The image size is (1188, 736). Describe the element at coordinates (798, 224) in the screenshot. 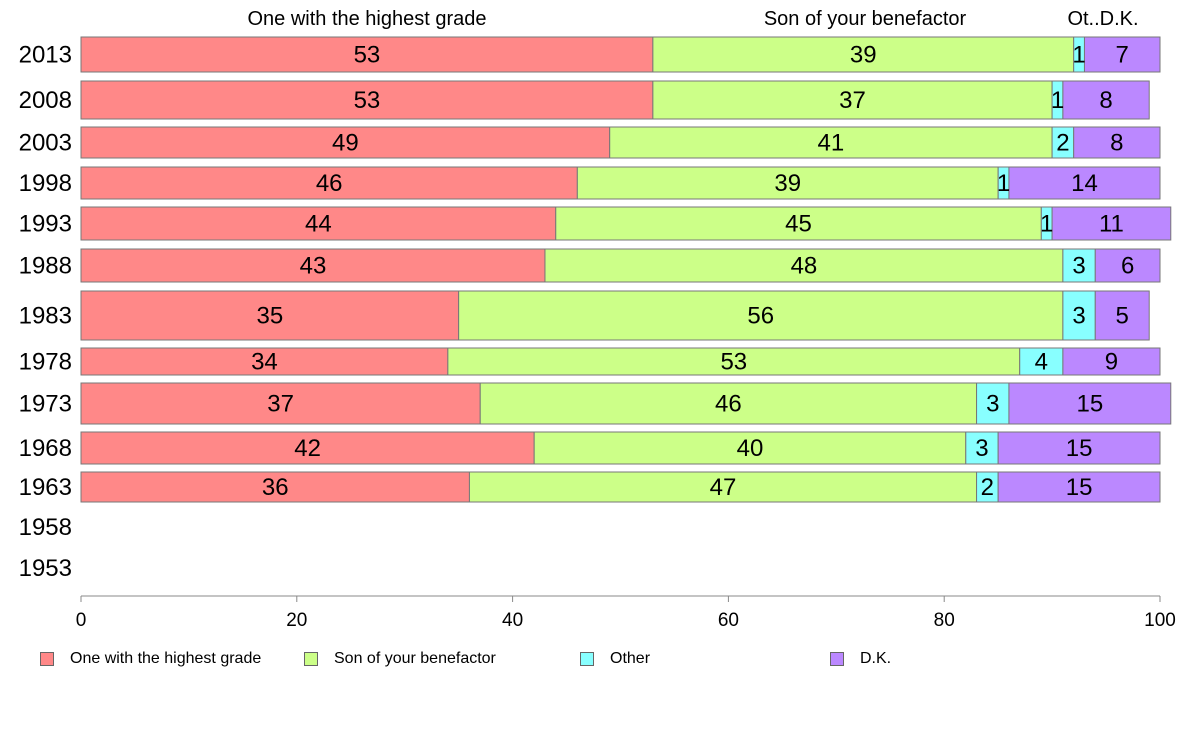

I see `data-label-1993-series-1: 45` at that location.